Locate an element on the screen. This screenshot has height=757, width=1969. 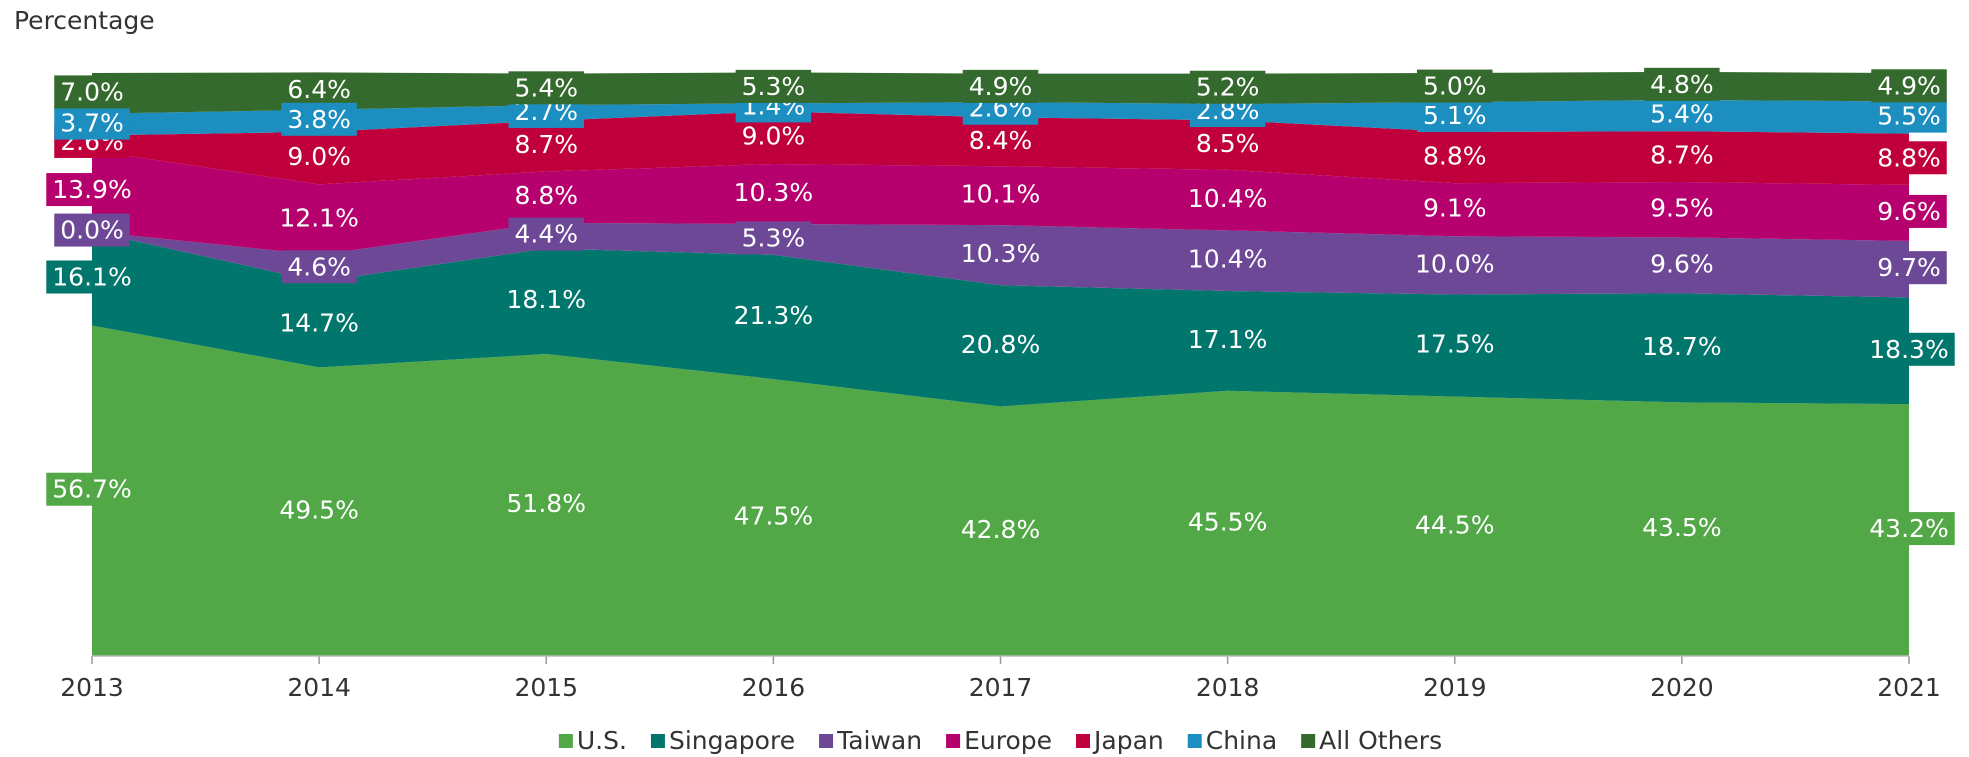
data-label: 18.7% is located at coordinates (1681, 346).